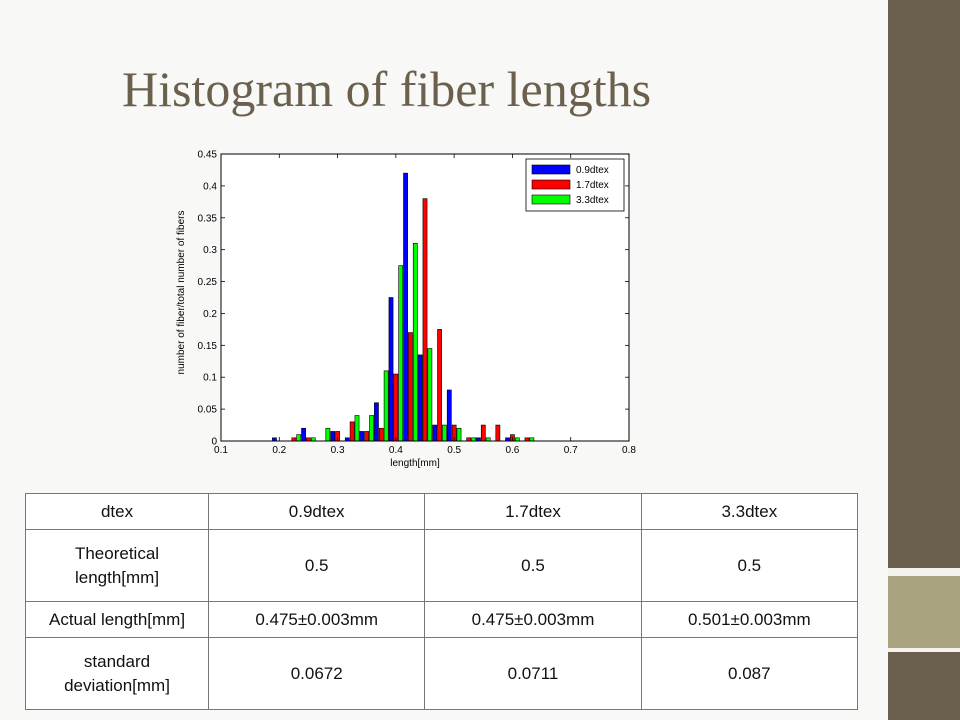  I want to click on x-tick-label: 0.2, so click(279, 450).